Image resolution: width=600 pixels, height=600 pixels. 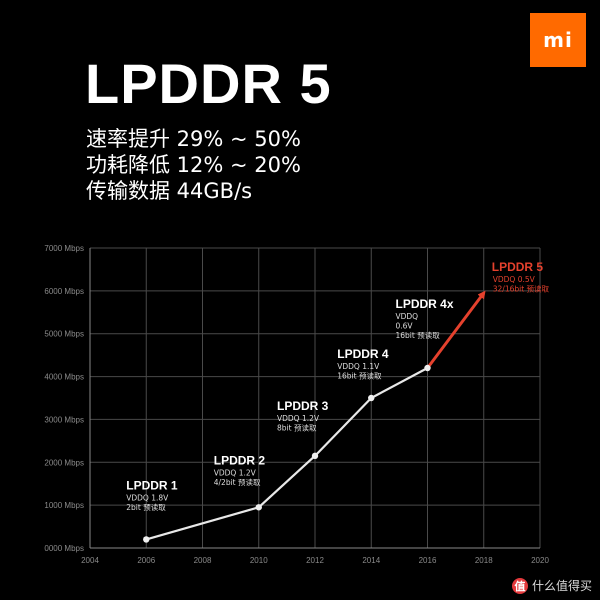 I want to click on watermark-text: 什么值得买, so click(x=561, y=586).